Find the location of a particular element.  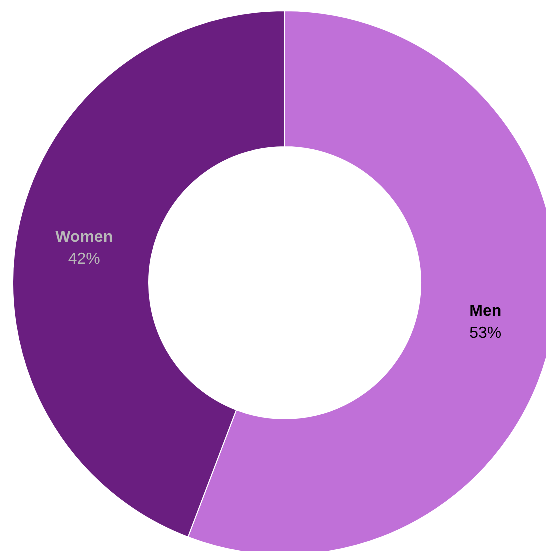

slice-label: Women is located at coordinates (85, 237).